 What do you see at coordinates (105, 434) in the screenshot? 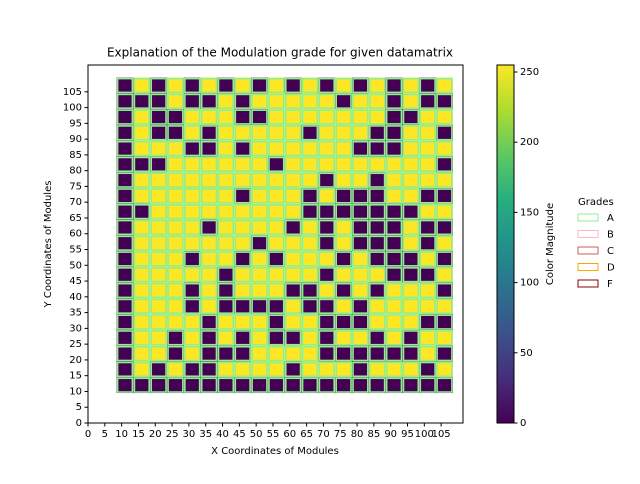
I see `x-tick-label: 5` at bounding box center [105, 434].